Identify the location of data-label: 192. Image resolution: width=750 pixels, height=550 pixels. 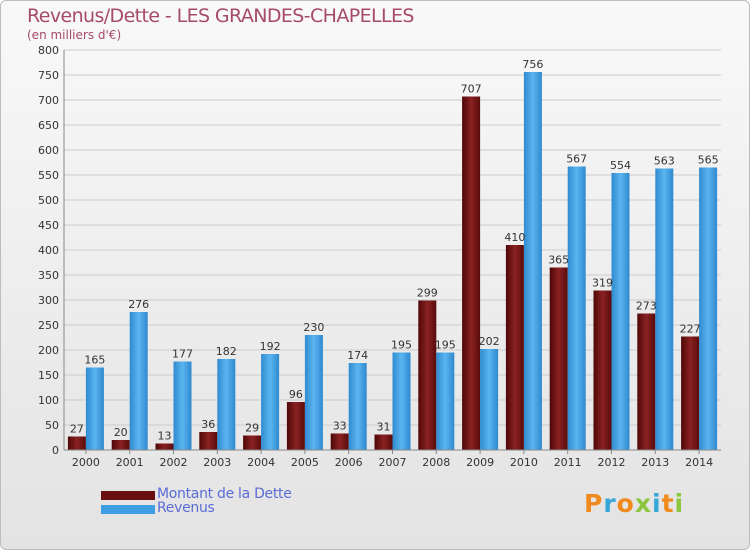
(270, 346).